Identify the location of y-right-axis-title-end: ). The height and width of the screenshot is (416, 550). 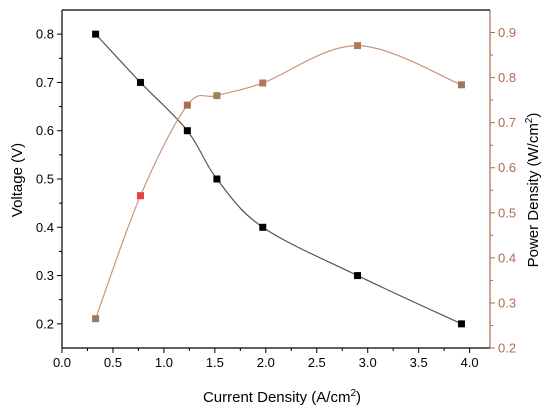
(533, 115).